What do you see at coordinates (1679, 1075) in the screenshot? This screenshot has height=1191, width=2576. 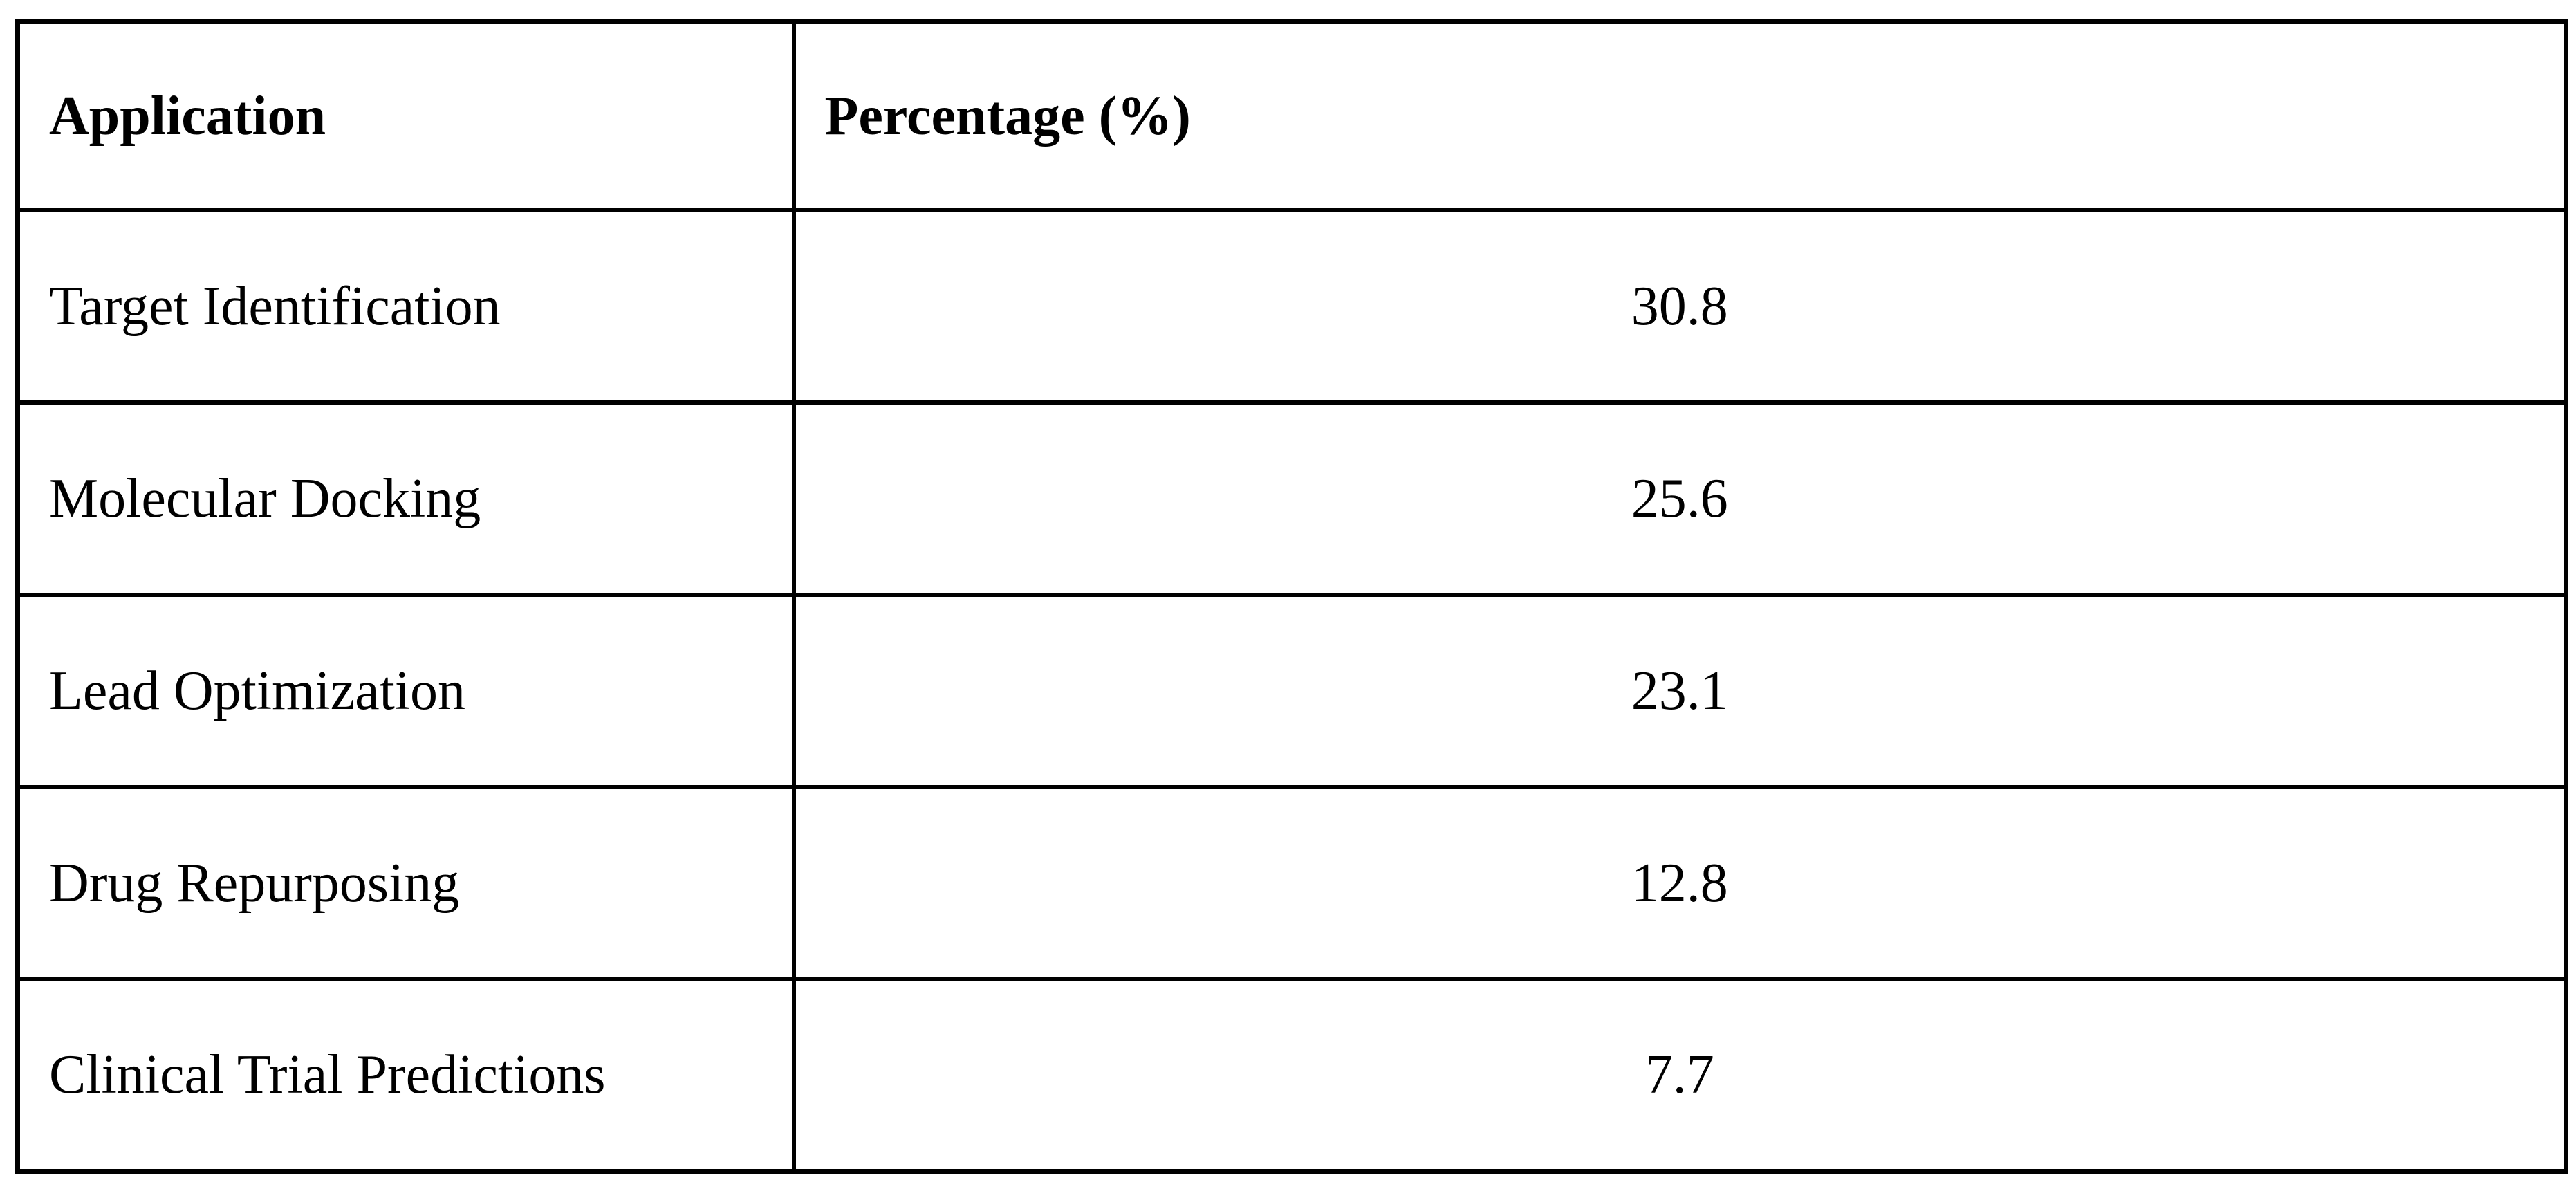 I see `cell-percentage-value: 7.7` at bounding box center [1679, 1075].